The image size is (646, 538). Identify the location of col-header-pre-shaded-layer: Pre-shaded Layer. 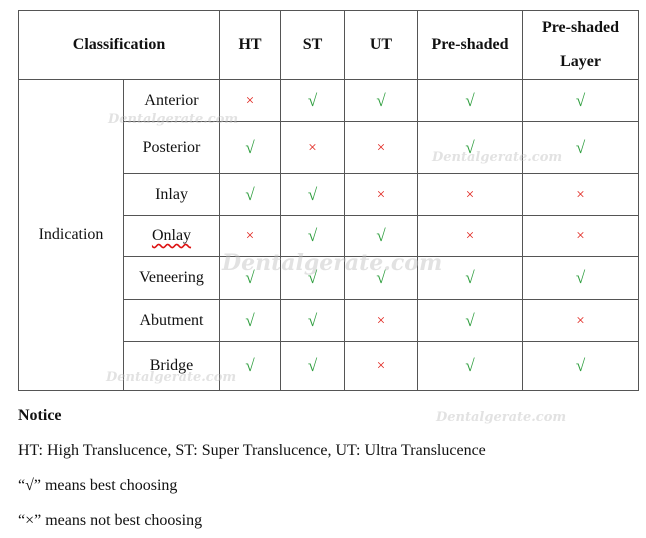
(580, 45).